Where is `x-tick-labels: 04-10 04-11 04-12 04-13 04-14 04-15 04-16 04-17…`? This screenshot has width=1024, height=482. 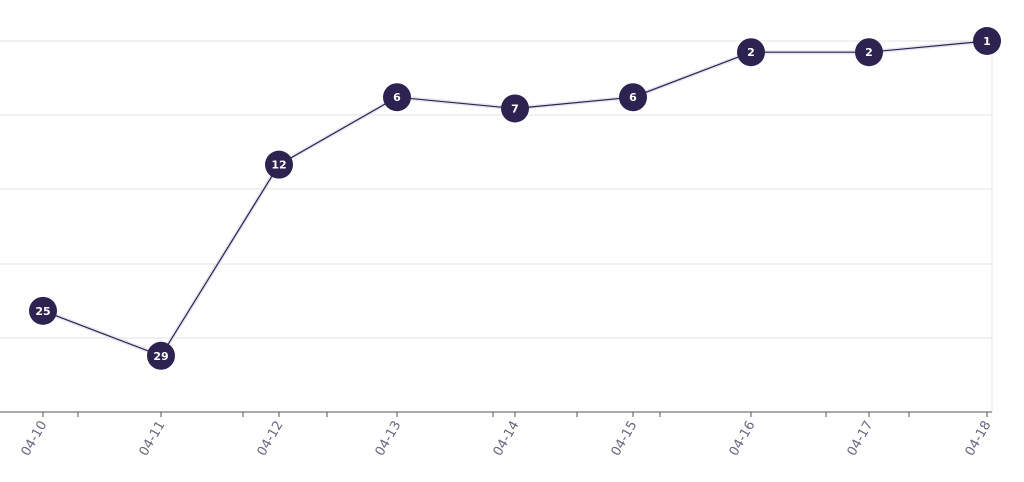 x-tick-labels: 04-10 04-11 04-12 04-13 04-14 04-15 04-16 04-17… is located at coordinates (507, 439).